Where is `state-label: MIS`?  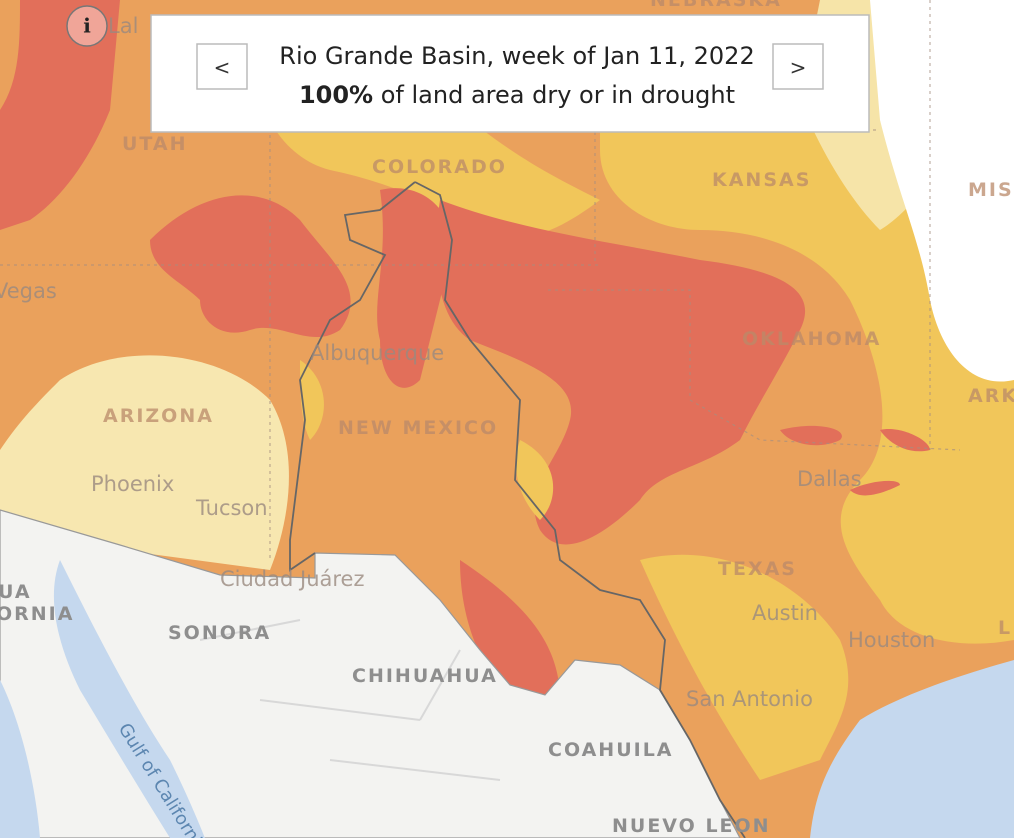 state-label: MIS is located at coordinates (991, 190).